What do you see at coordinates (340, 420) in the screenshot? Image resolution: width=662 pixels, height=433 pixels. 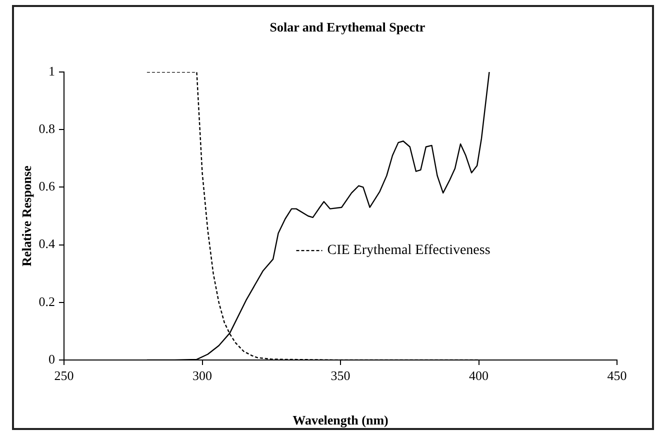 I see `x-axis-title: Wavelength (nm)` at bounding box center [340, 420].